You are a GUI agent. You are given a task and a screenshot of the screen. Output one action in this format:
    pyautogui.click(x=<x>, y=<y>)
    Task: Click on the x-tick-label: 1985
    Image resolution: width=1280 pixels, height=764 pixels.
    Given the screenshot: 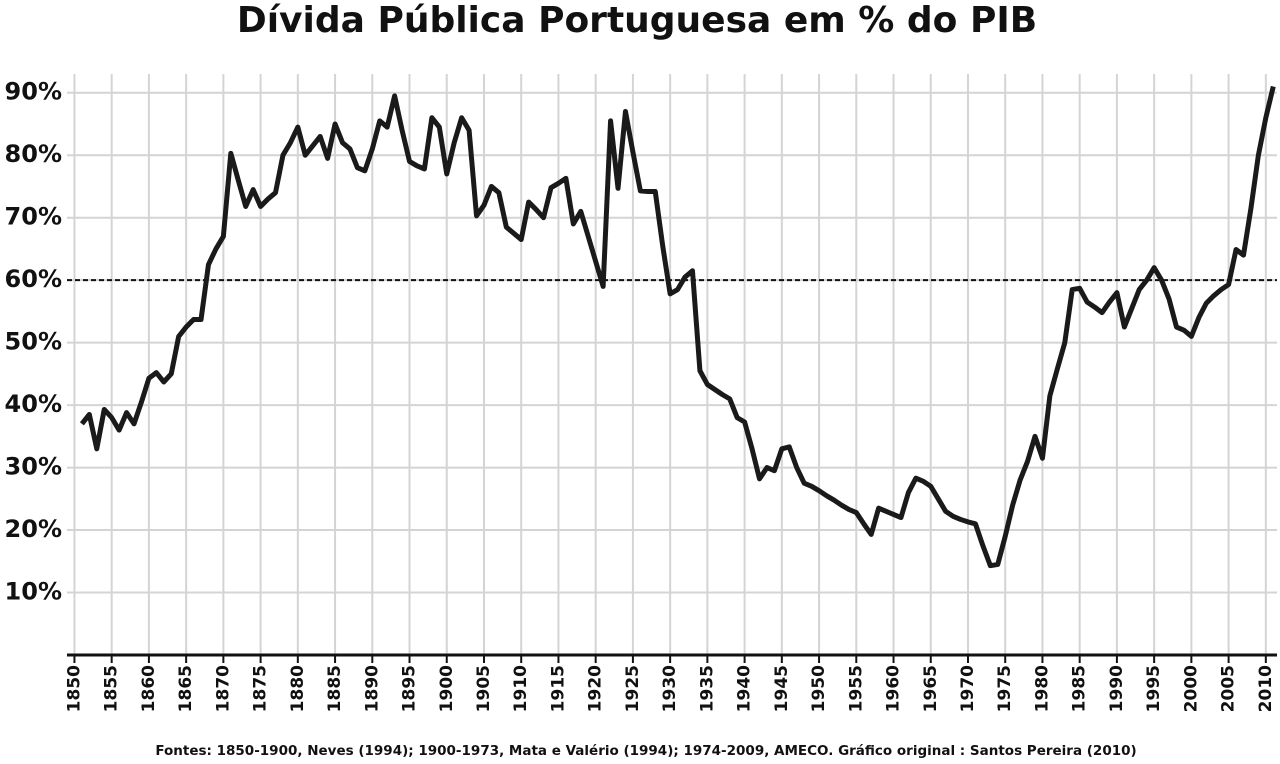 What is the action you would take?
    pyautogui.click(x=1080, y=688)
    